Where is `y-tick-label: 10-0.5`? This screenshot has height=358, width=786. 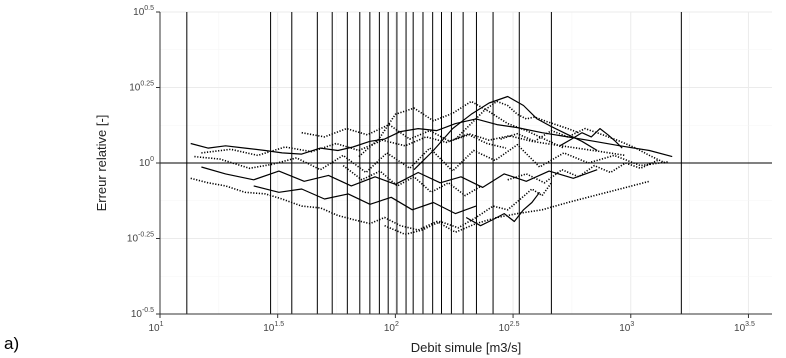 y-tick-label: 10-0.5 is located at coordinates (142, 313).